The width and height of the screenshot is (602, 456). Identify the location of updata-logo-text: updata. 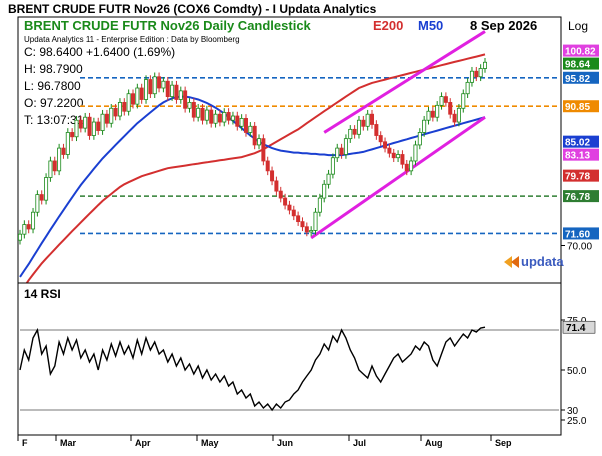
(542, 261).